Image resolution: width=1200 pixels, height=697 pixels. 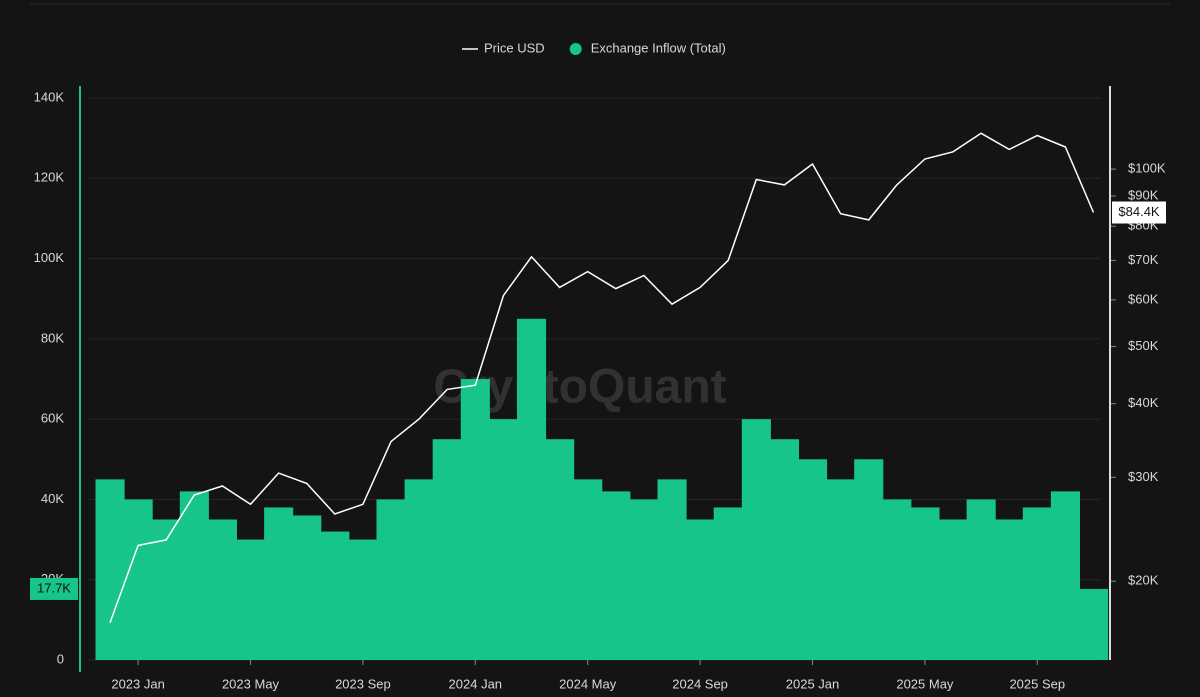 I want to click on y-tick-label: 40K, so click(x=52, y=498).